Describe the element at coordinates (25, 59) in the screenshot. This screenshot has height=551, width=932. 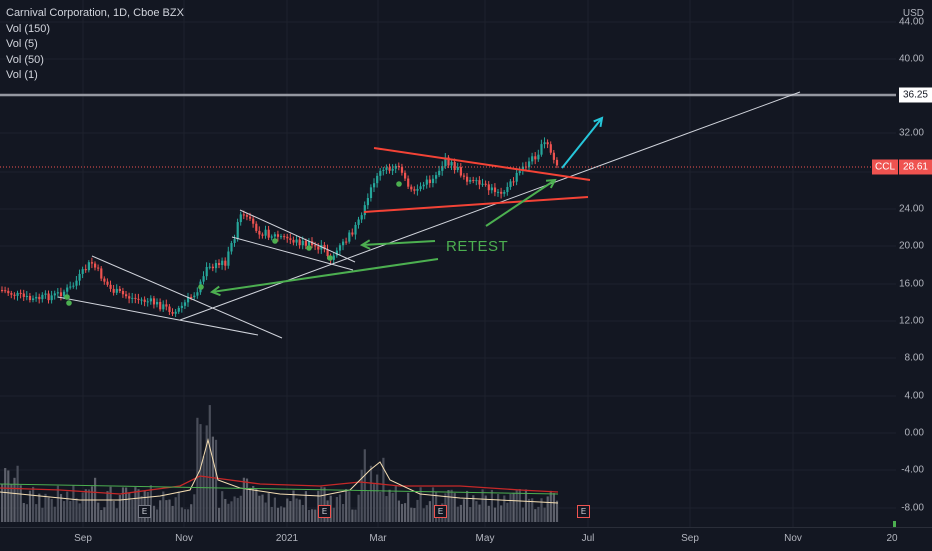
I see `study-vol-50: Vol (50)` at that location.